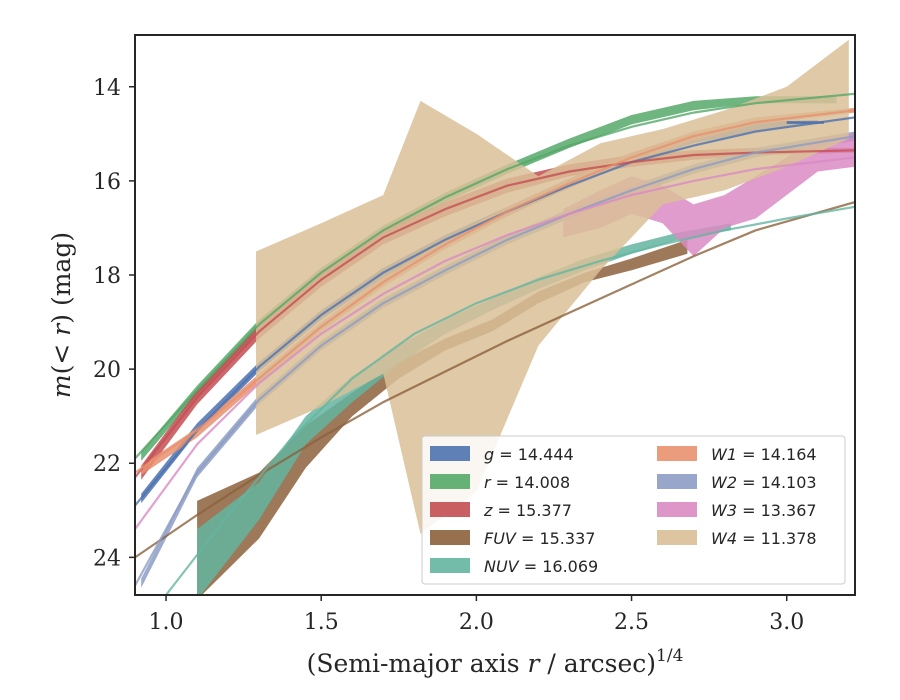  I want to click on legend-swatch-g, so click(450, 453).